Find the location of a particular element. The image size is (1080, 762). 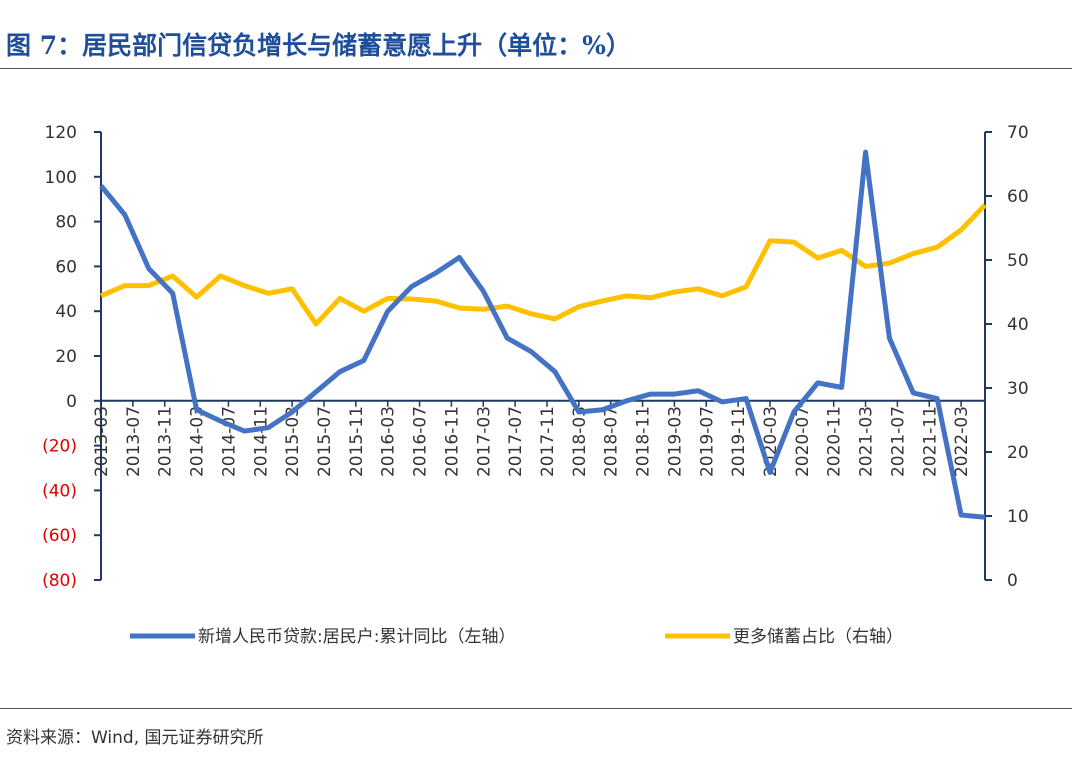

x-tick-label: 2014-11 is located at coordinates (261, 441).